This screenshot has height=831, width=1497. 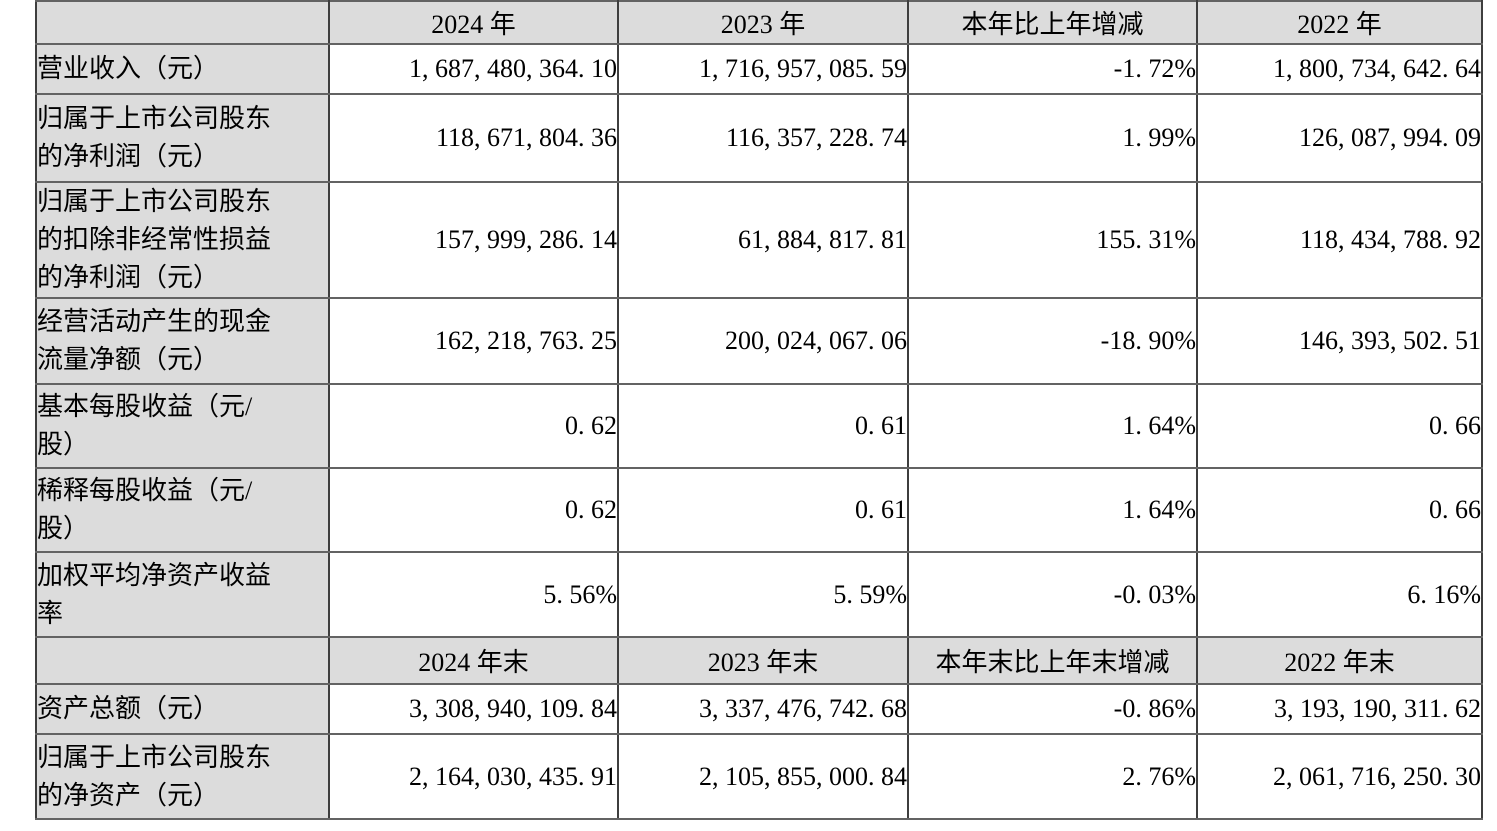 What do you see at coordinates (1339, 709) in the screenshot?
I see `cell-value: 3, 193, 190, 311. 62` at bounding box center [1339, 709].